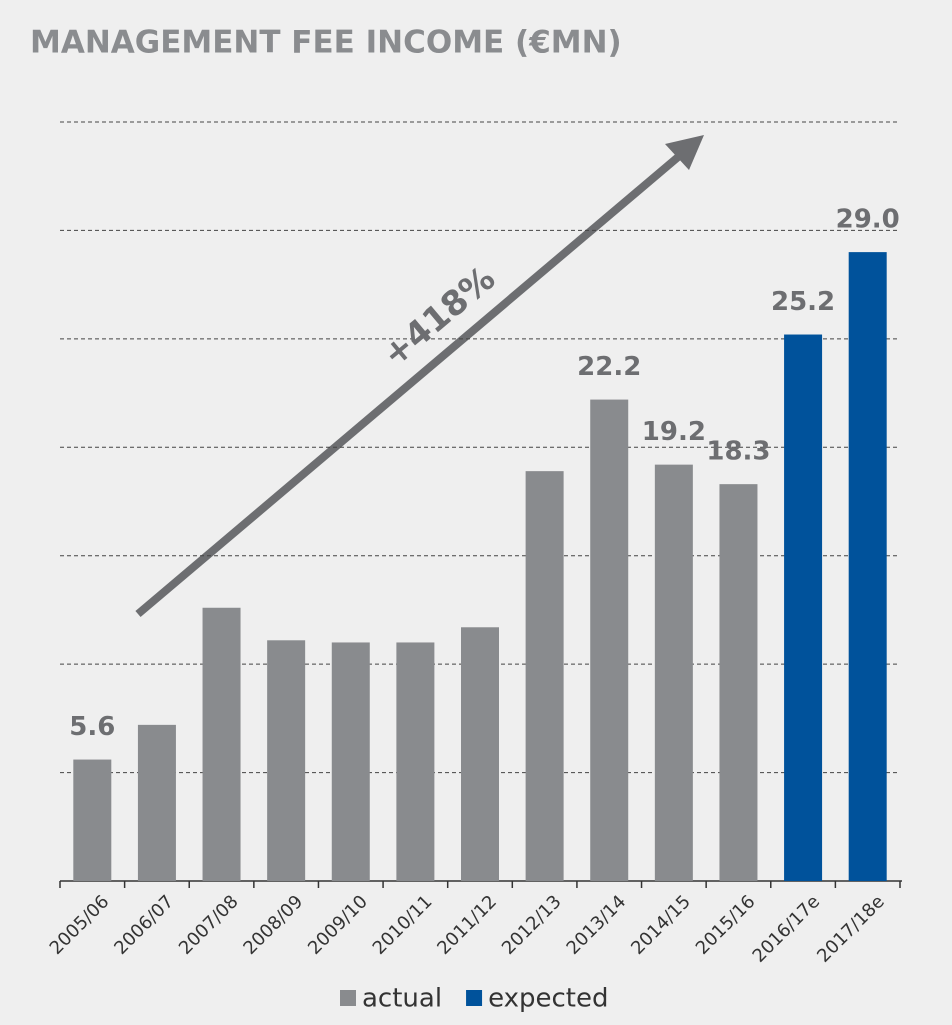 The height and width of the screenshot is (1025, 952). What do you see at coordinates (548, 999) in the screenshot?
I see `legend-label: expected` at bounding box center [548, 999].